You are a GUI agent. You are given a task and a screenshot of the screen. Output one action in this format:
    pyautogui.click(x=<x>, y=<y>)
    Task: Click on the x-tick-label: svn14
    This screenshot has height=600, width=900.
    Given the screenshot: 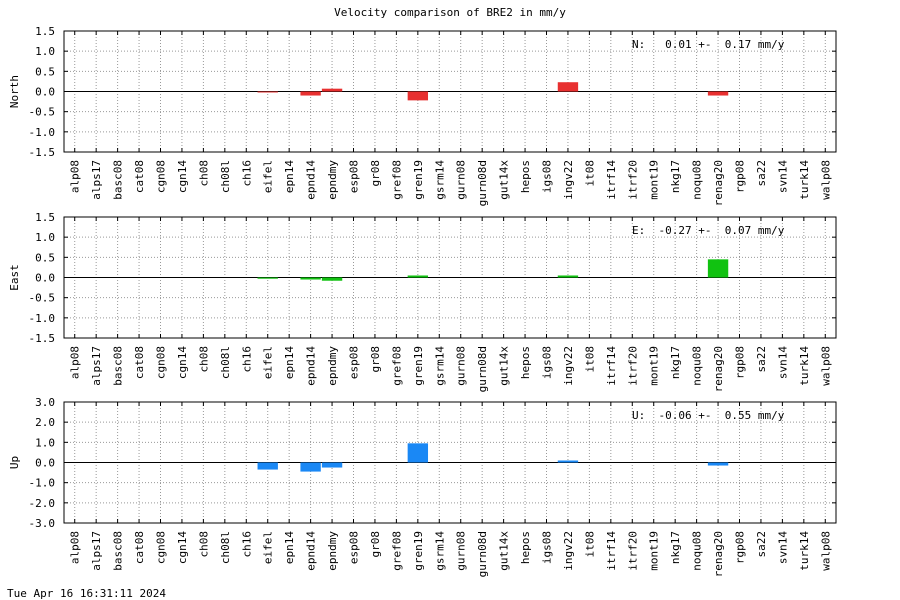 What is the action you would take?
    pyautogui.click(x=782, y=176)
    